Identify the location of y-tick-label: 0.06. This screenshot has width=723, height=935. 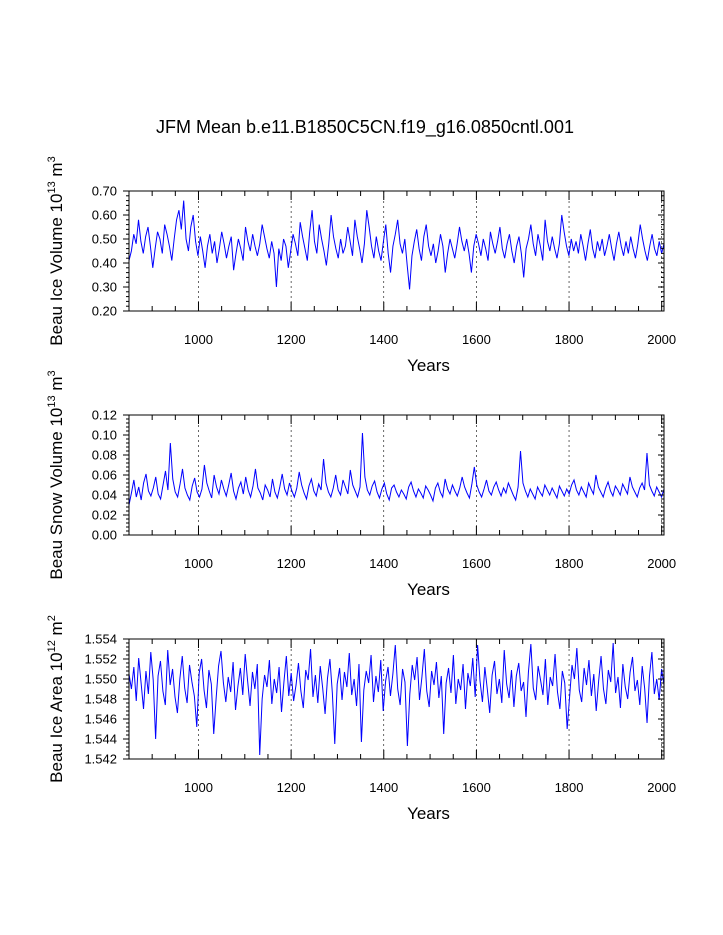
(104, 475).